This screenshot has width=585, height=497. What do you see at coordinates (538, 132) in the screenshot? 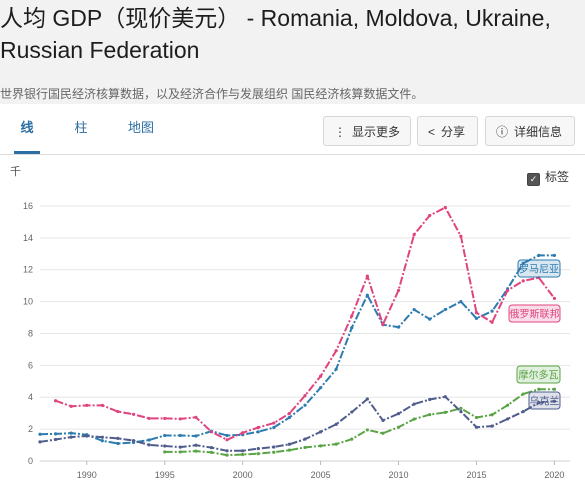
I see `details-label: 详细信息` at bounding box center [538, 132].